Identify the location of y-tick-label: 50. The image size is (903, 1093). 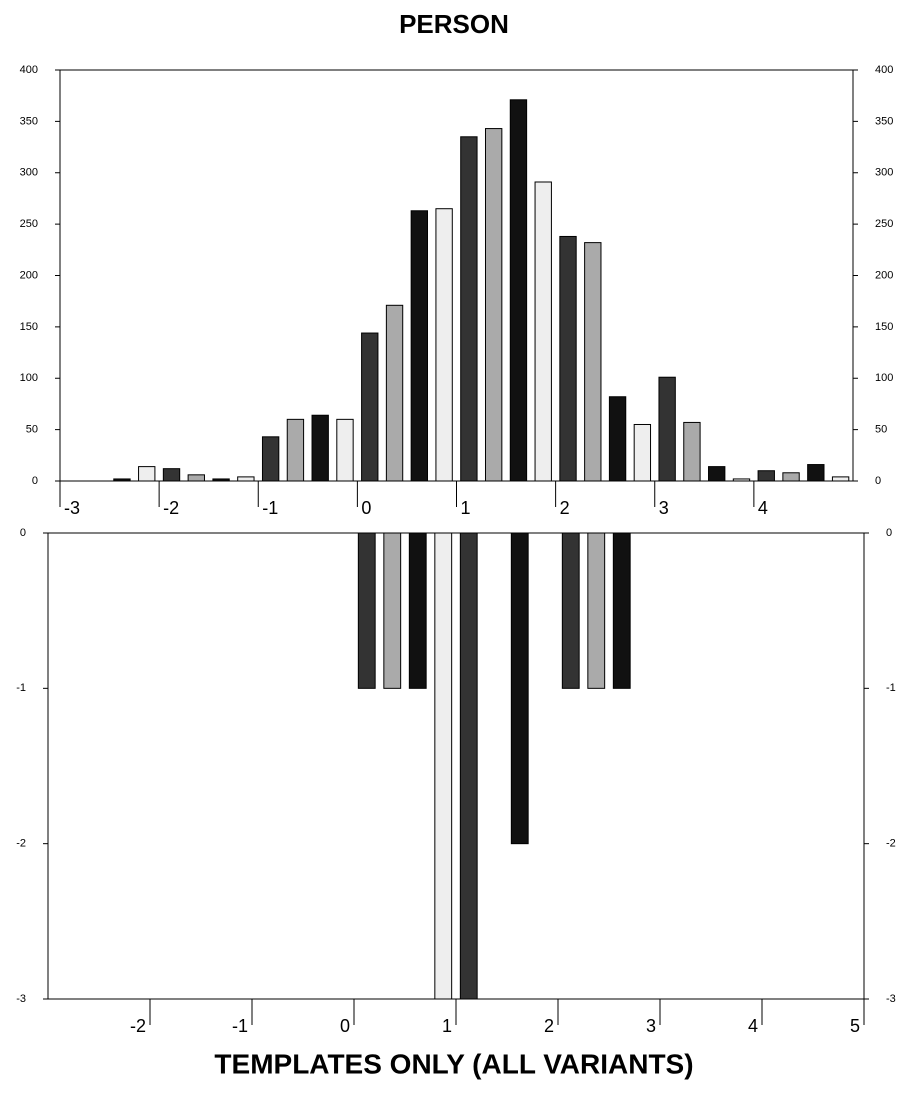
(32, 430).